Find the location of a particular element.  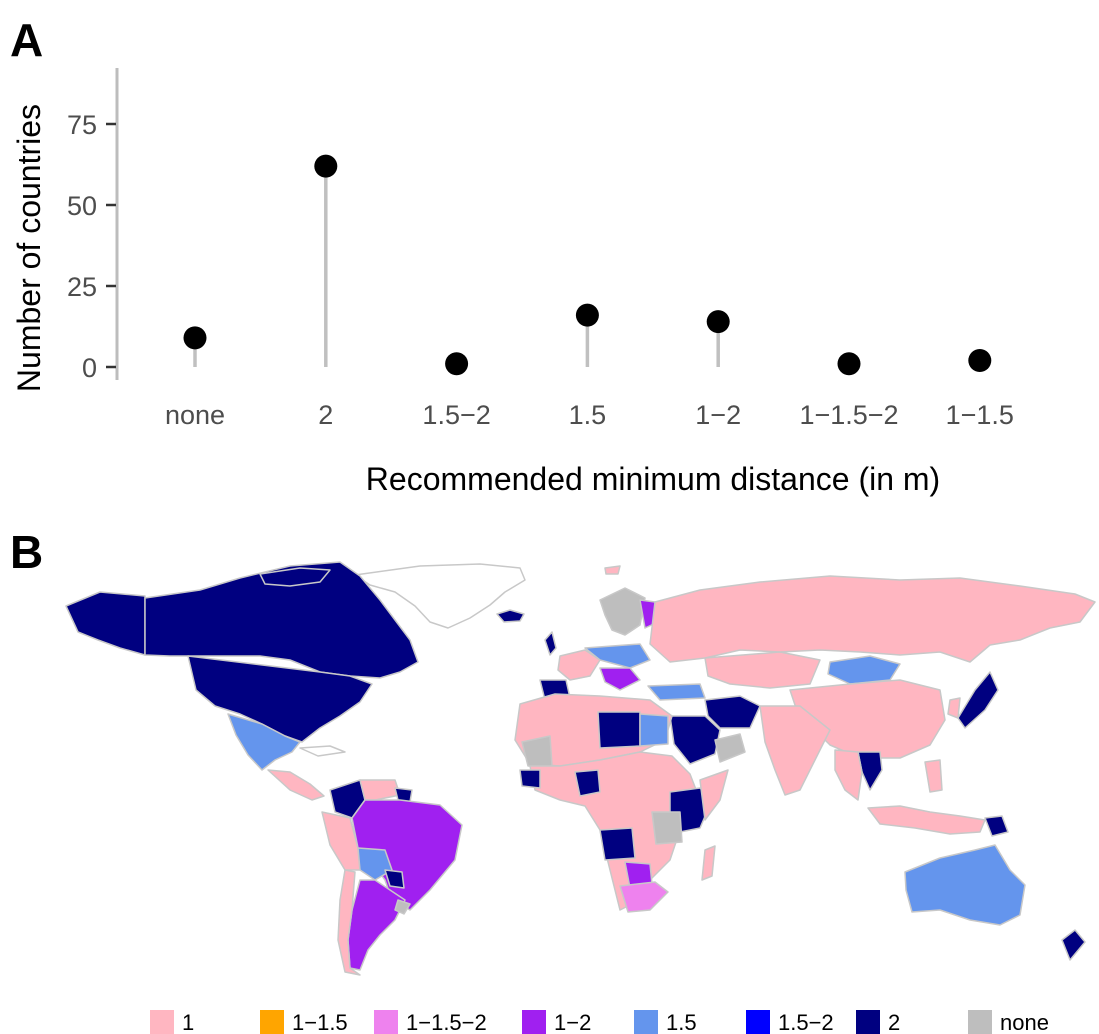

x-ticks: none 2 1.5−2 1.5 1−2 1−1.5−2 1−1.5 is located at coordinates (589, 415).